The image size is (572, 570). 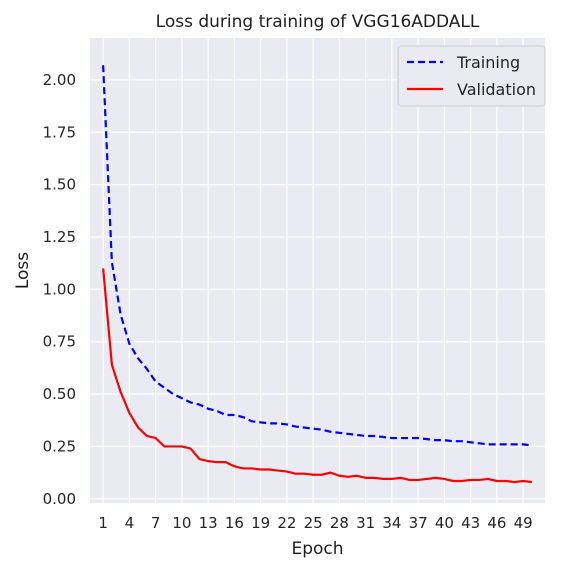 What do you see at coordinates (365, 523) in the screenshot?
I see `x-tick-label: 31` at bounding box center [365, 523].